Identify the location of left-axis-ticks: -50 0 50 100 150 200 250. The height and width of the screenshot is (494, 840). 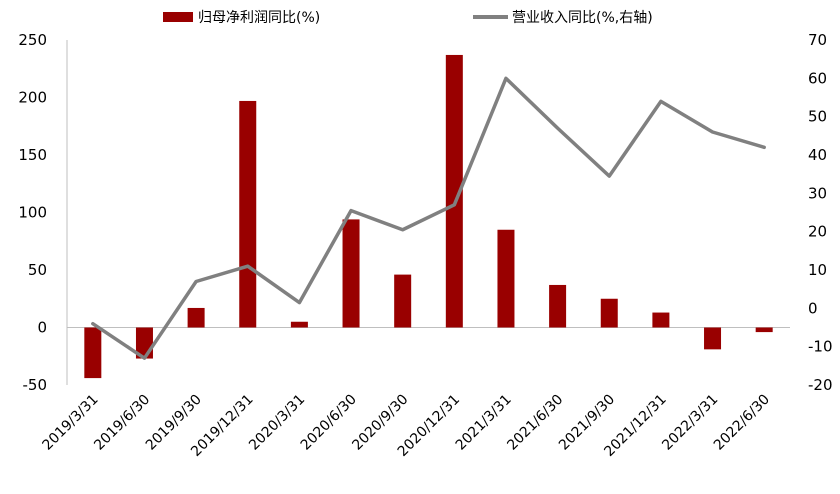
(32, 212).